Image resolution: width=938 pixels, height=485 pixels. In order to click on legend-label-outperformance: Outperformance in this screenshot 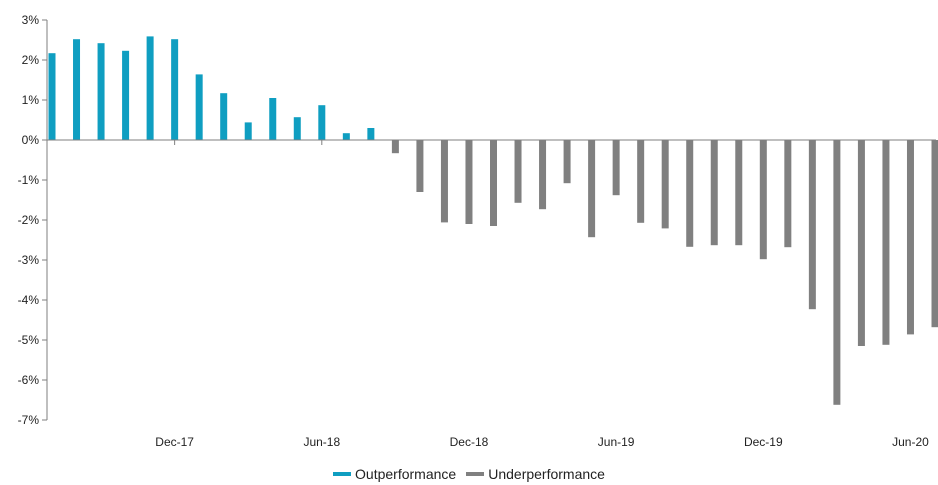, I will do `click(406, 474)`.